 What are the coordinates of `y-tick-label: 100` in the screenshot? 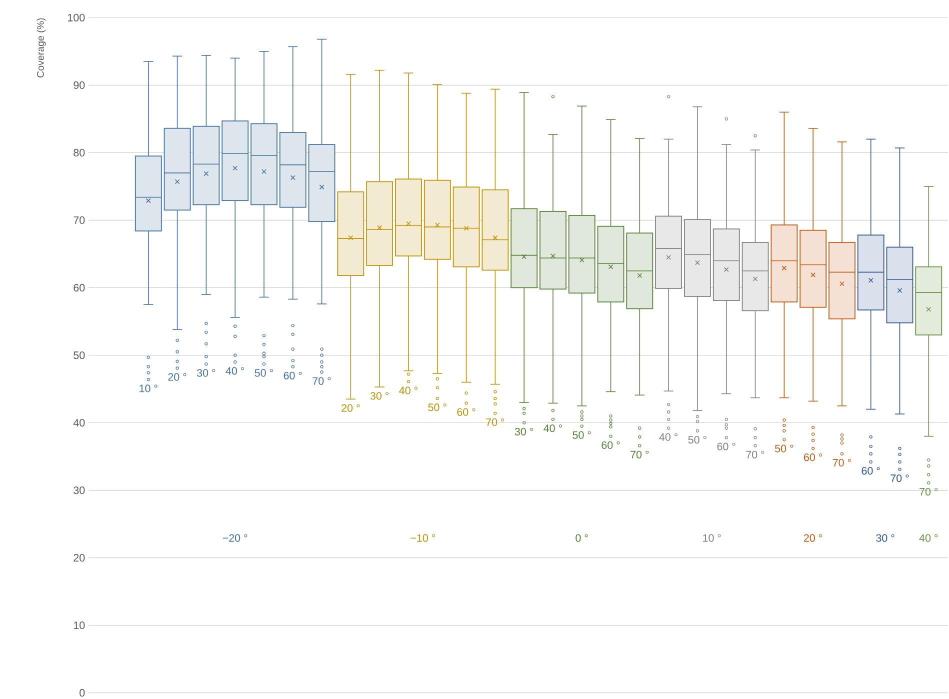 It's located at (76, 18).